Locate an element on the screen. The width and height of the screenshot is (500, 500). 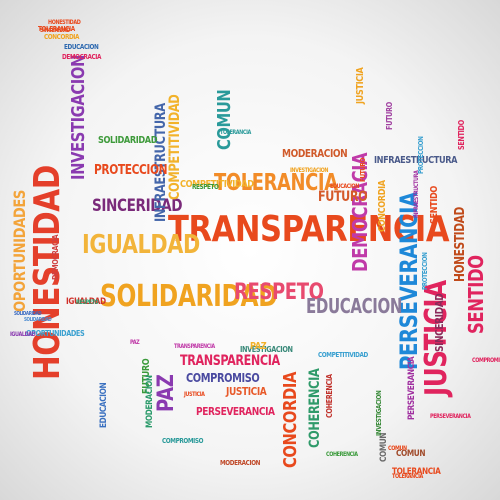
word-honestidad-right: HONESTIDAD is located at coordinates (460, 244).